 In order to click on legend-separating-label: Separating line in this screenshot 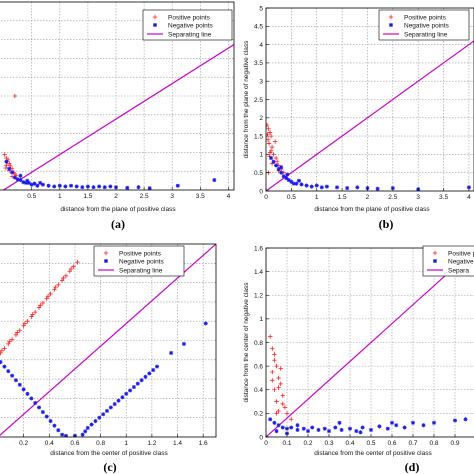, I will do `click(190, 34)`.